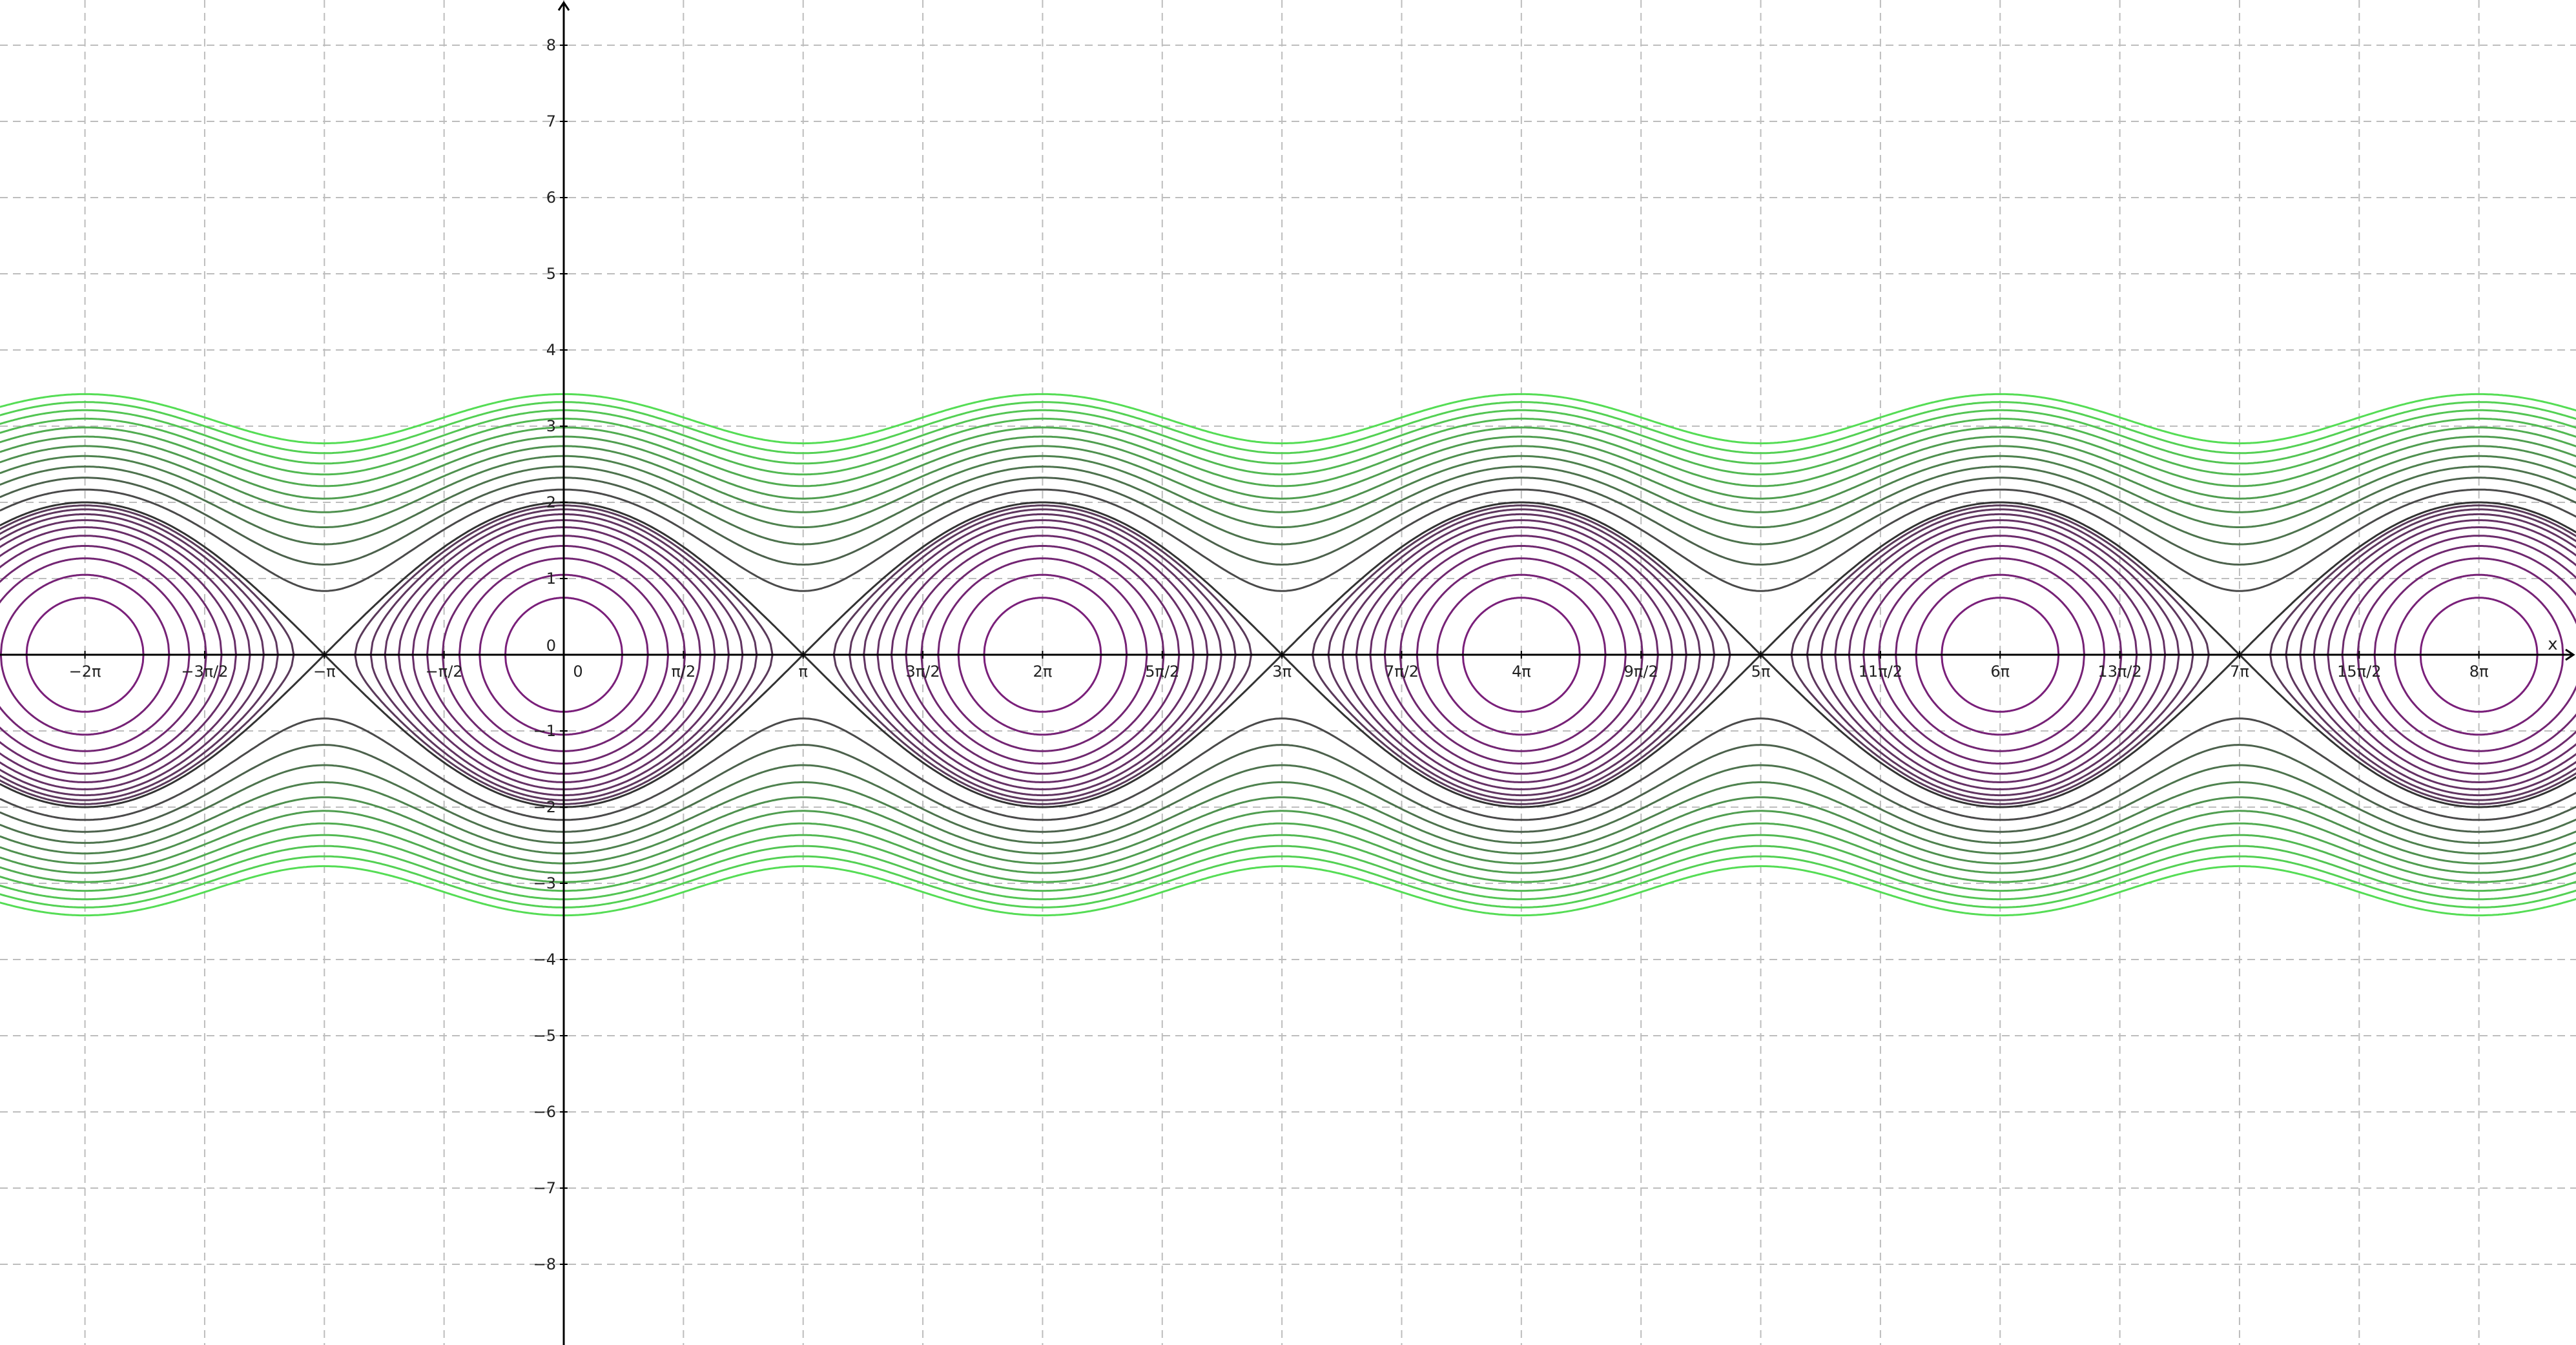  I want to click on x-tick-label: 15π/2, so click(2359, 671).